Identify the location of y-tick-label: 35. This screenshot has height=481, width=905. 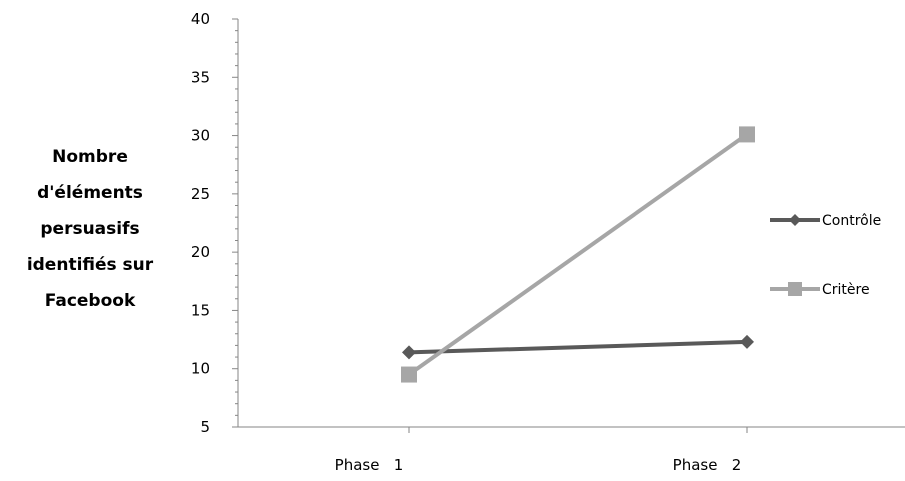
(200, 77).